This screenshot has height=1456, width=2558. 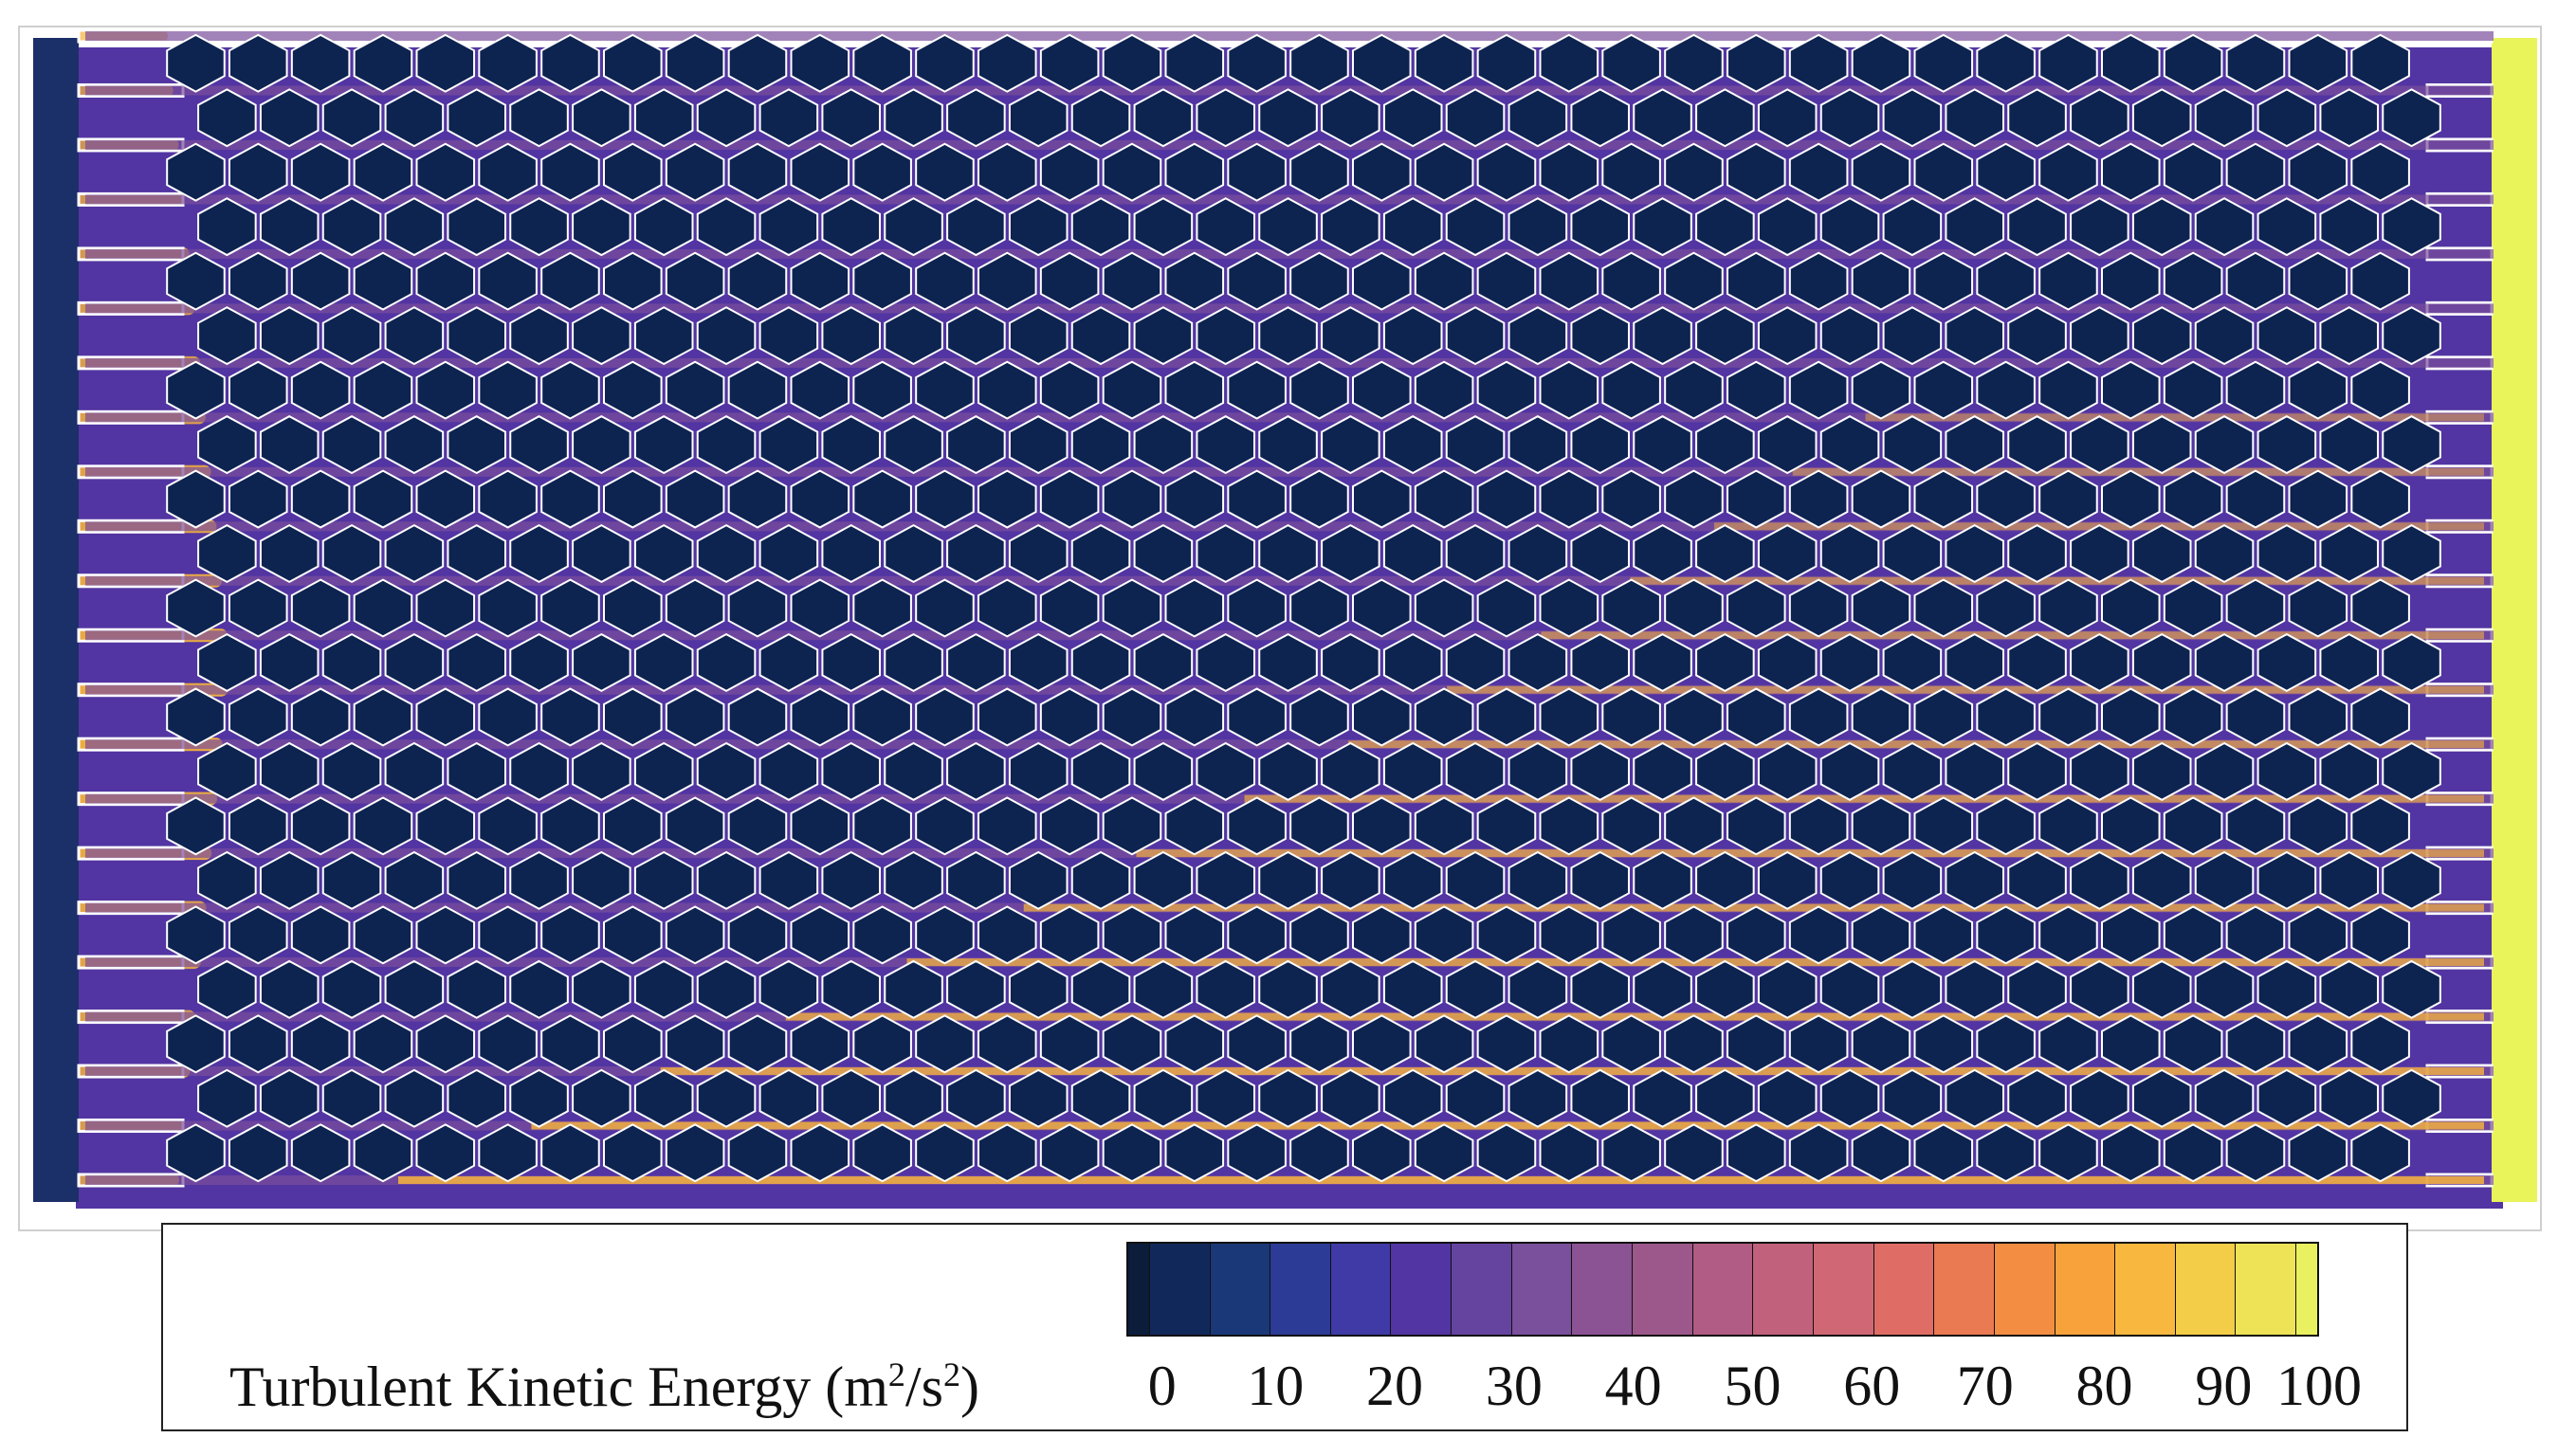 I want to click on hot-streak, so click(x=2138, y=471).